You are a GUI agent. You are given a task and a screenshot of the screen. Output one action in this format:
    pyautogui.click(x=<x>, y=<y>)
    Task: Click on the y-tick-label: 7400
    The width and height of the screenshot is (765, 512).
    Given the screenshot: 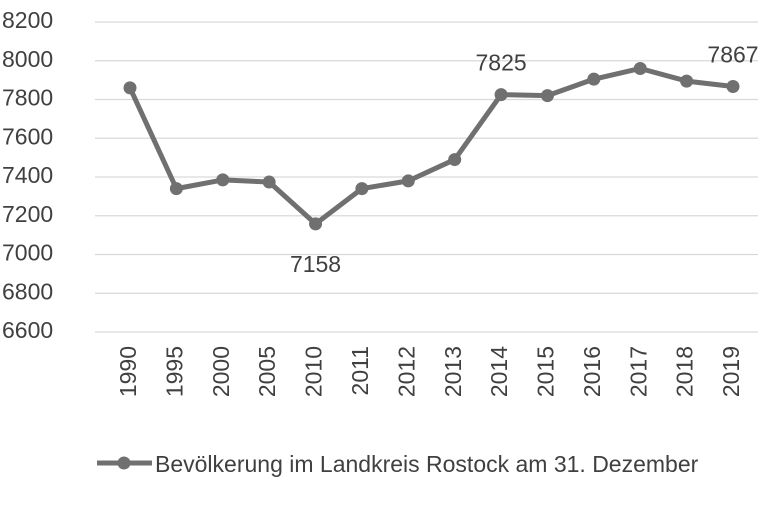 What is the action you would take?
    pyautogui.click(x=27, y=175)
    